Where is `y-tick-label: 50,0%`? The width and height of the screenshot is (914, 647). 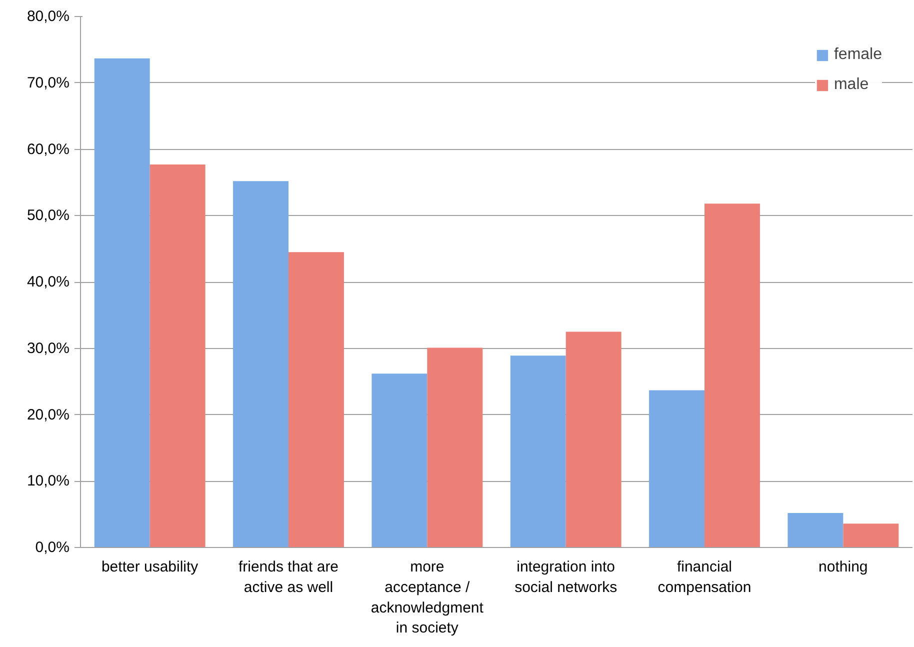 y-tick-label: 50,0% is located at coordinates (48, 215).